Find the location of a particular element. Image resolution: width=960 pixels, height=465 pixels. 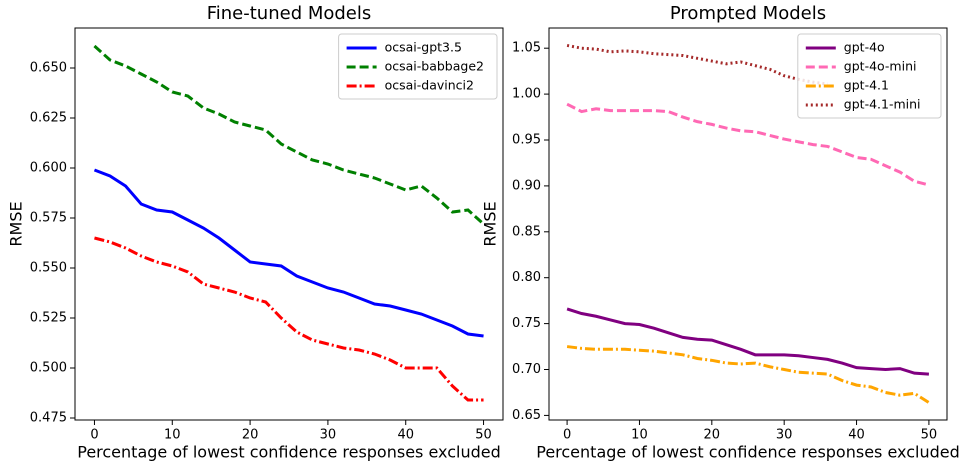

legend: gpt-4o gpt-4o-mini gpt-4.1 gpt-4.1-mini is located at coordinates (869, 76).